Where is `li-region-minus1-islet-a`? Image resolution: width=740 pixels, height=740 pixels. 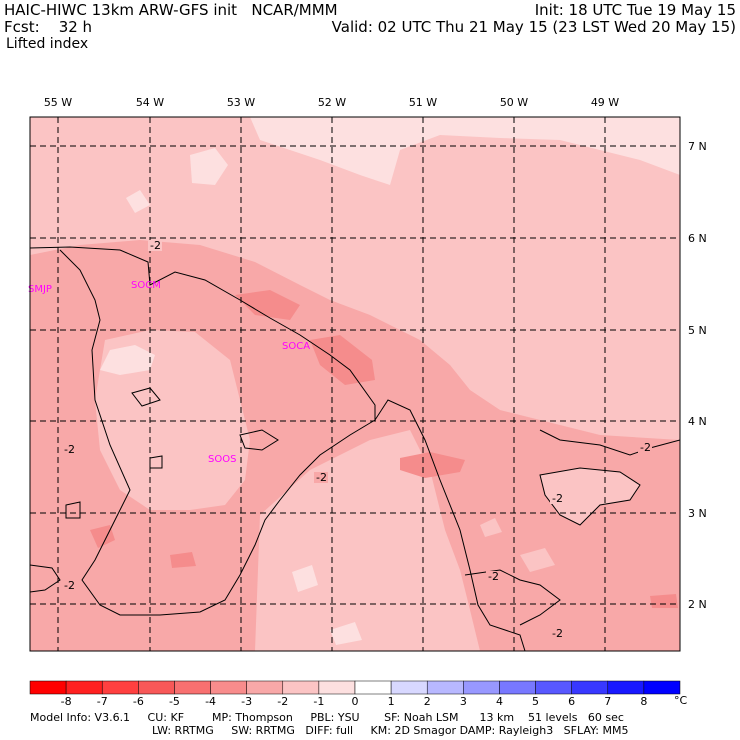
li-region-minus1-islet-a is located at coordinates (138, 201).